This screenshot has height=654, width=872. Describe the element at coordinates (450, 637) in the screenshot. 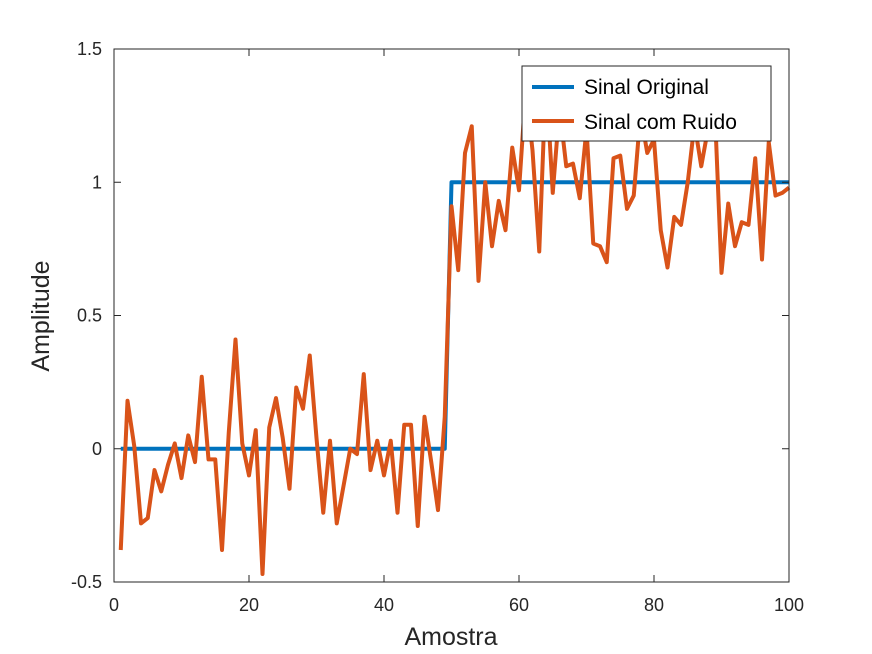

I see `x-axis-label: Amostra` at that location.